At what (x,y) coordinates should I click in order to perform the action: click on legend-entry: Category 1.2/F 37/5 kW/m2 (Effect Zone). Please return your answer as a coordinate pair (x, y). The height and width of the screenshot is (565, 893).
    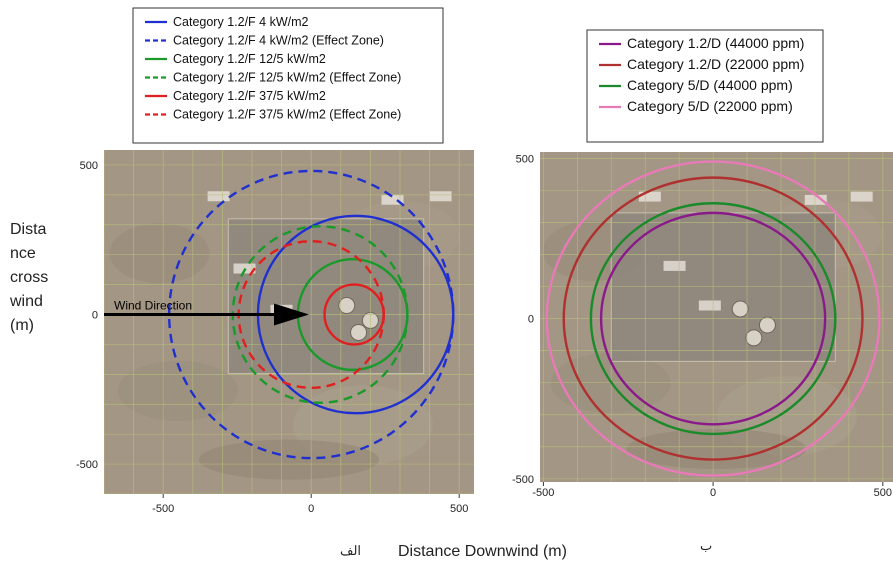
    Looking at the image, I should click on (287, 115).